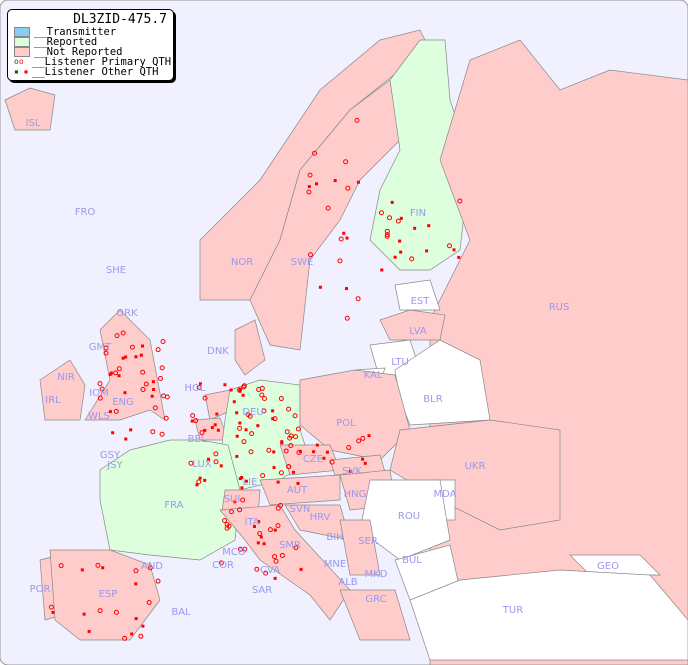 This screenshot has width=688, height=665. Describe the element at coordinates (197, 439) in the screenshot. I see `country-label-bel: BEL` at that location.